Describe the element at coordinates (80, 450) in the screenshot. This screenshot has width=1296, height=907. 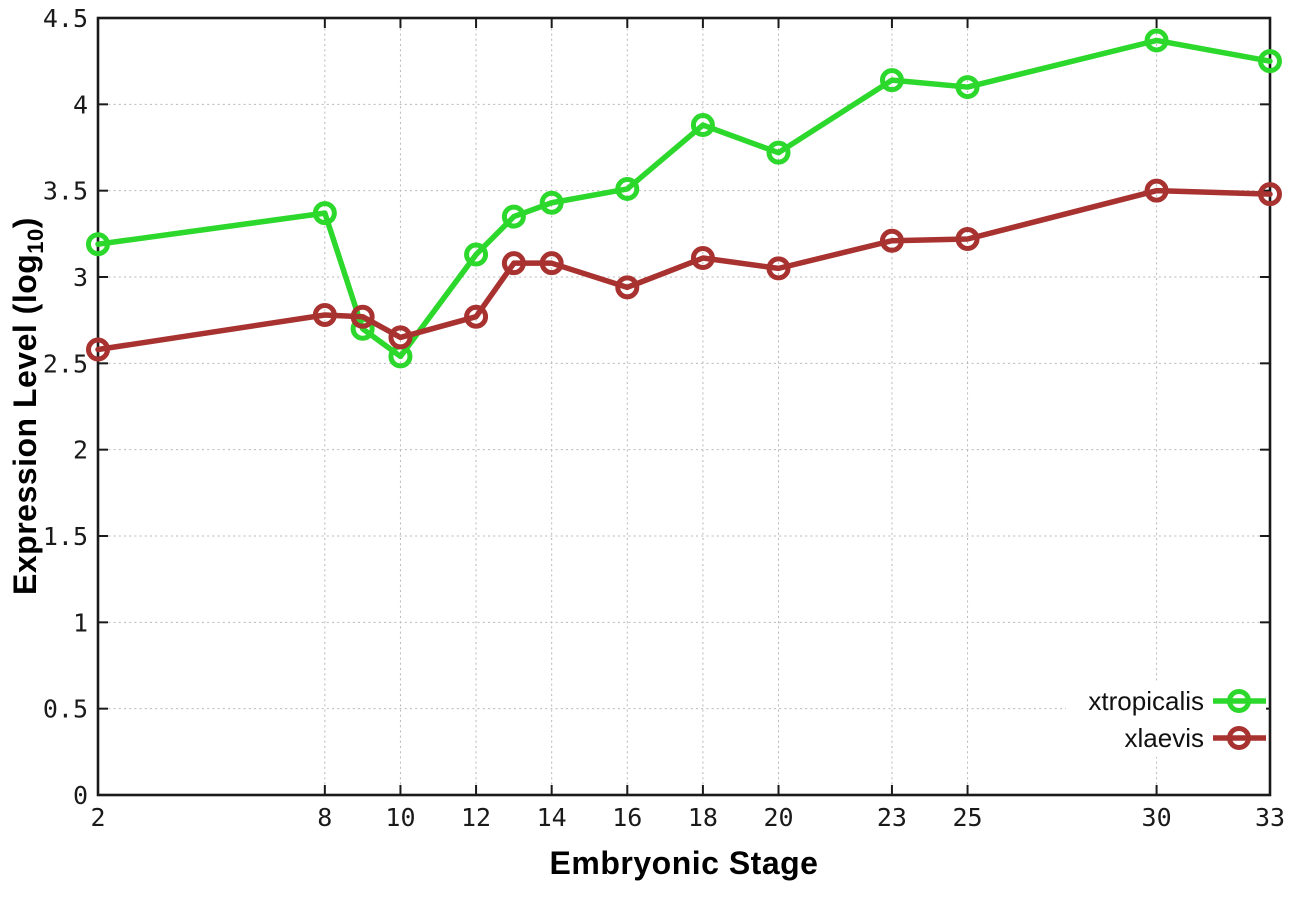
I see `y-tick-label: 2` at that location.